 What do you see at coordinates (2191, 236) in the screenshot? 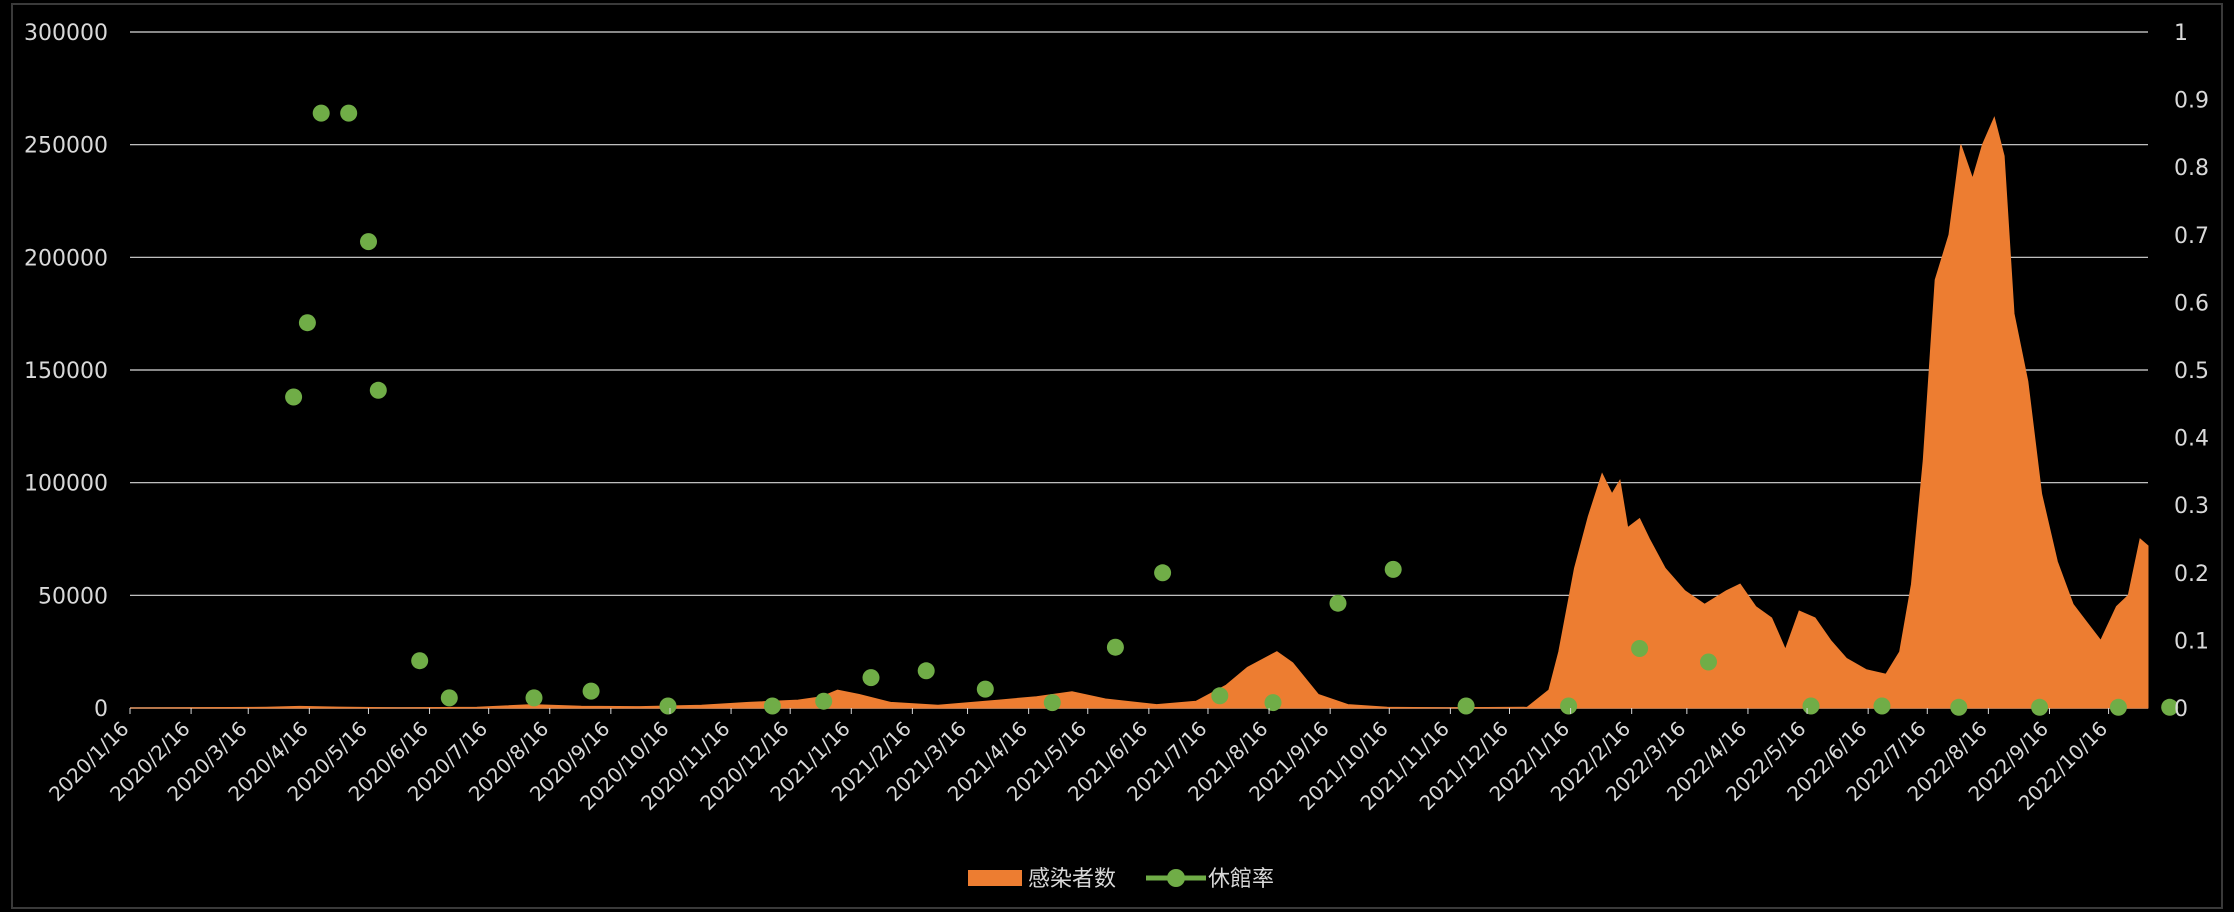
I see `right-axis-tick-label: 0.7` at bounding box center [2191, 236].